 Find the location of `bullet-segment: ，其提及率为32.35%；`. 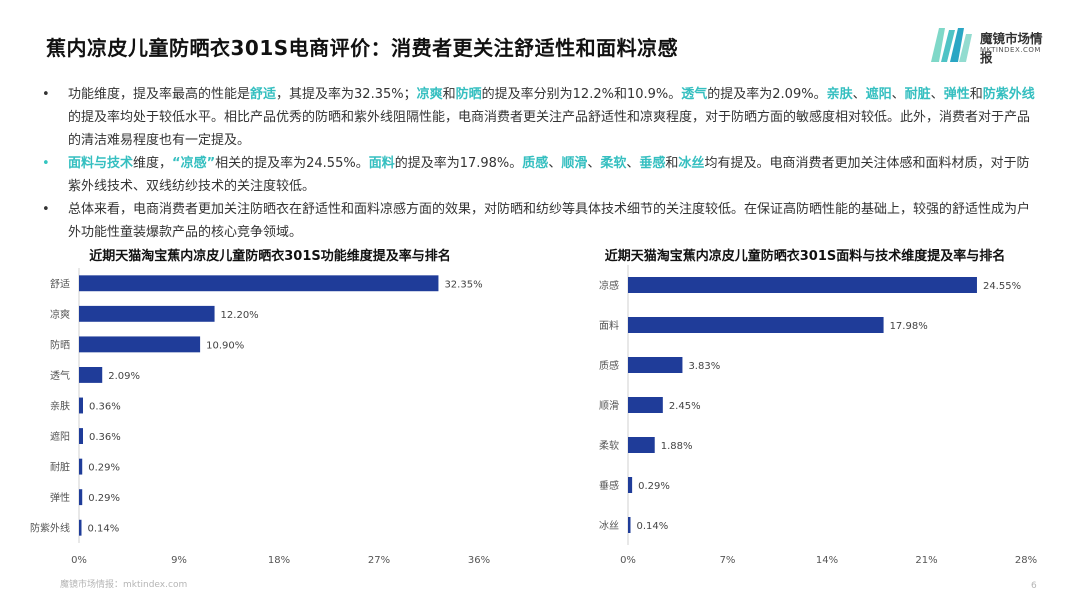

bullet-segment: ，其提及率为32.35%； is located at coordinates (346, 94).